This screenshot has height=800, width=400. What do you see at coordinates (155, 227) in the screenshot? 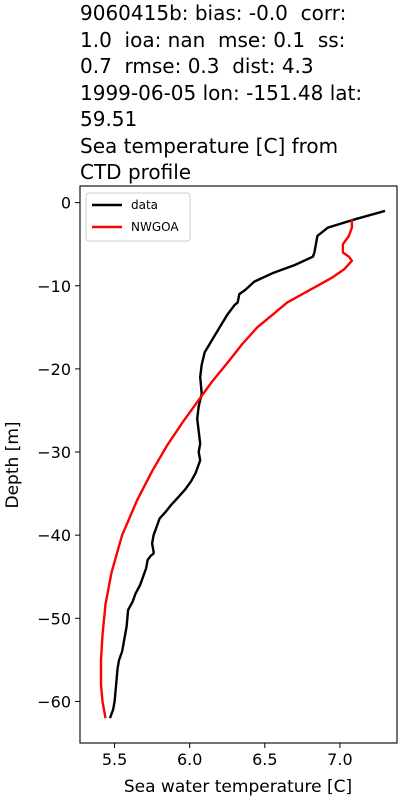
I see `legend-label: NWGOA` at bounding box center [155, 227].